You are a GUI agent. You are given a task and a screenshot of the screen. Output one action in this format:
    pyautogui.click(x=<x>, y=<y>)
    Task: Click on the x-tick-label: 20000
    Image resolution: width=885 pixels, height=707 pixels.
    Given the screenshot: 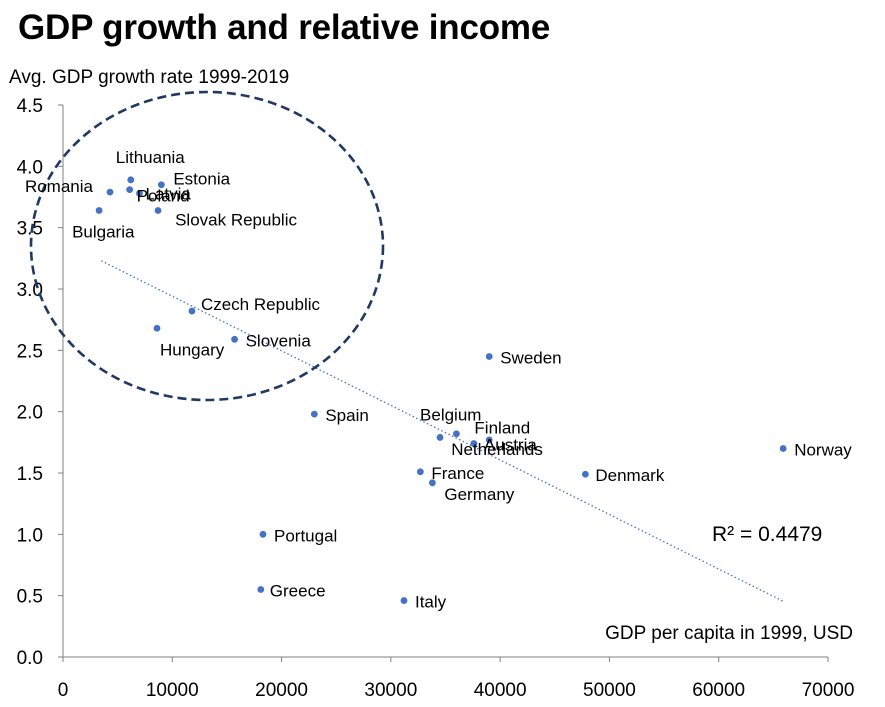 What is the action you would take?
    pyautogui.click(x=281, y=690)
    